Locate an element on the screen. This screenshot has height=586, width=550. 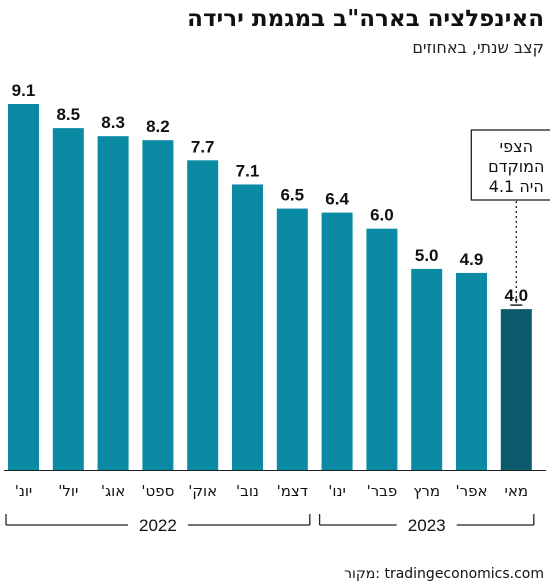
category-label-8: ינו' is located at coordinates (337, 491).